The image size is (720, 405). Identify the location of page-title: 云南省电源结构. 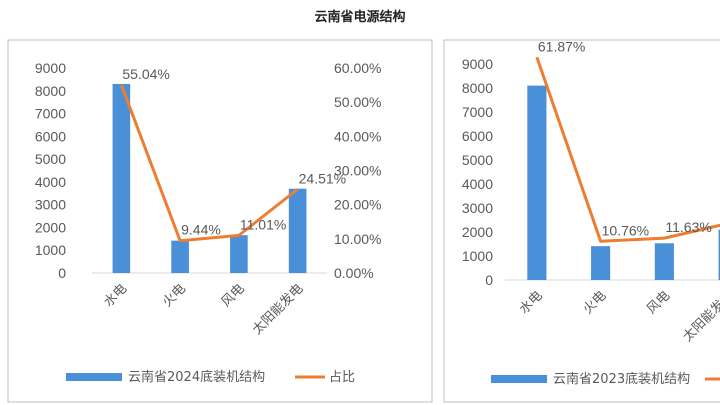
(360, 17).